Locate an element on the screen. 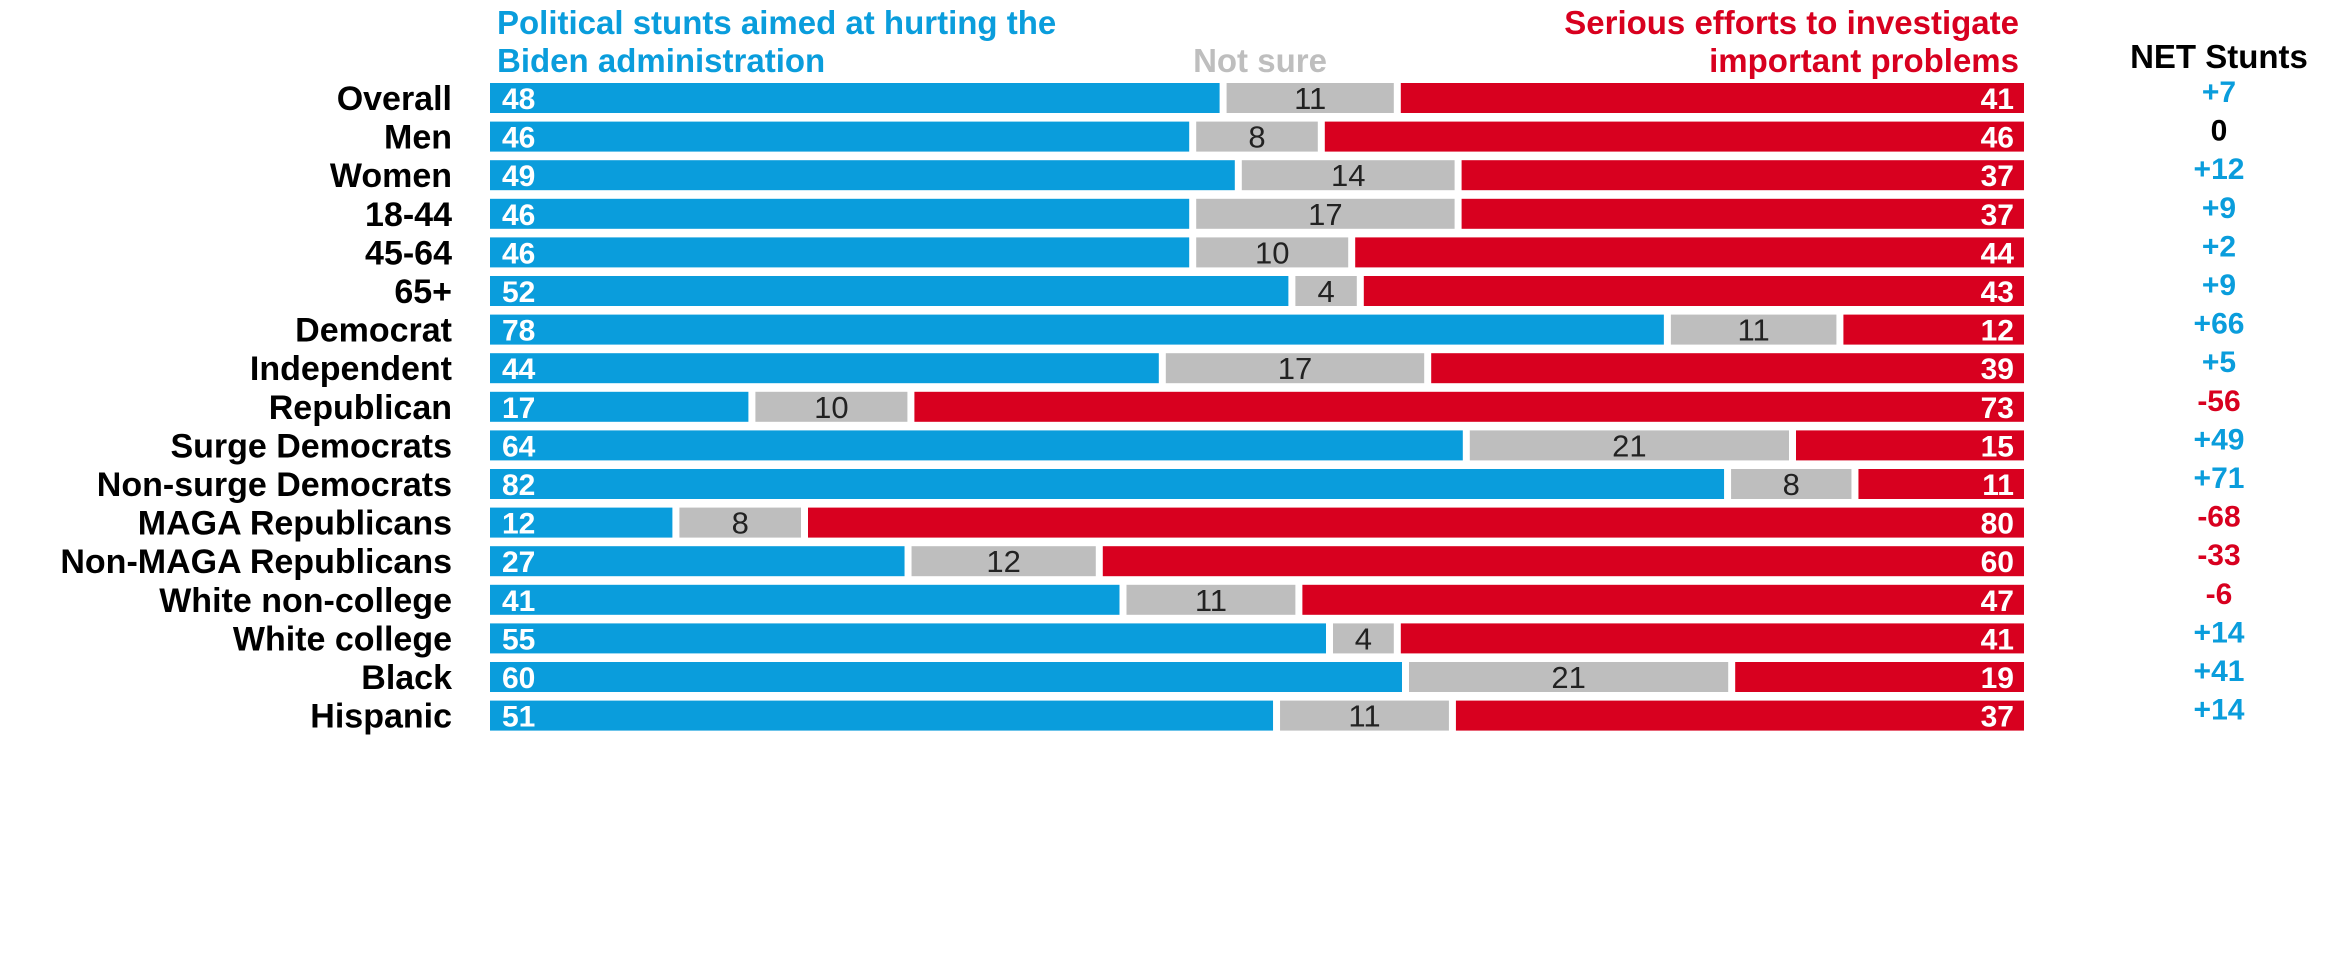 Image resolution: width=2339 pixels, height=963 pixels. value-label-stunts: 41 is located at coordinates (518, 601).